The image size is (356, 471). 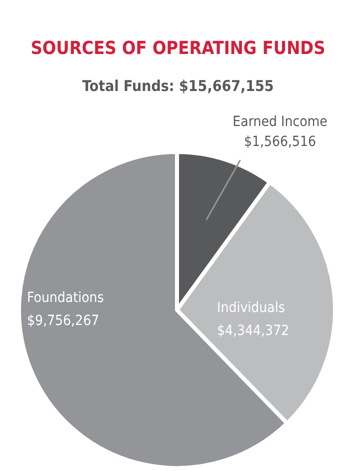 What do you see at coordinates (178, 86) in the screenshot?
I see `chart-subtitle: Total Funds: $15,667,155` at bounding box center [178, 86].